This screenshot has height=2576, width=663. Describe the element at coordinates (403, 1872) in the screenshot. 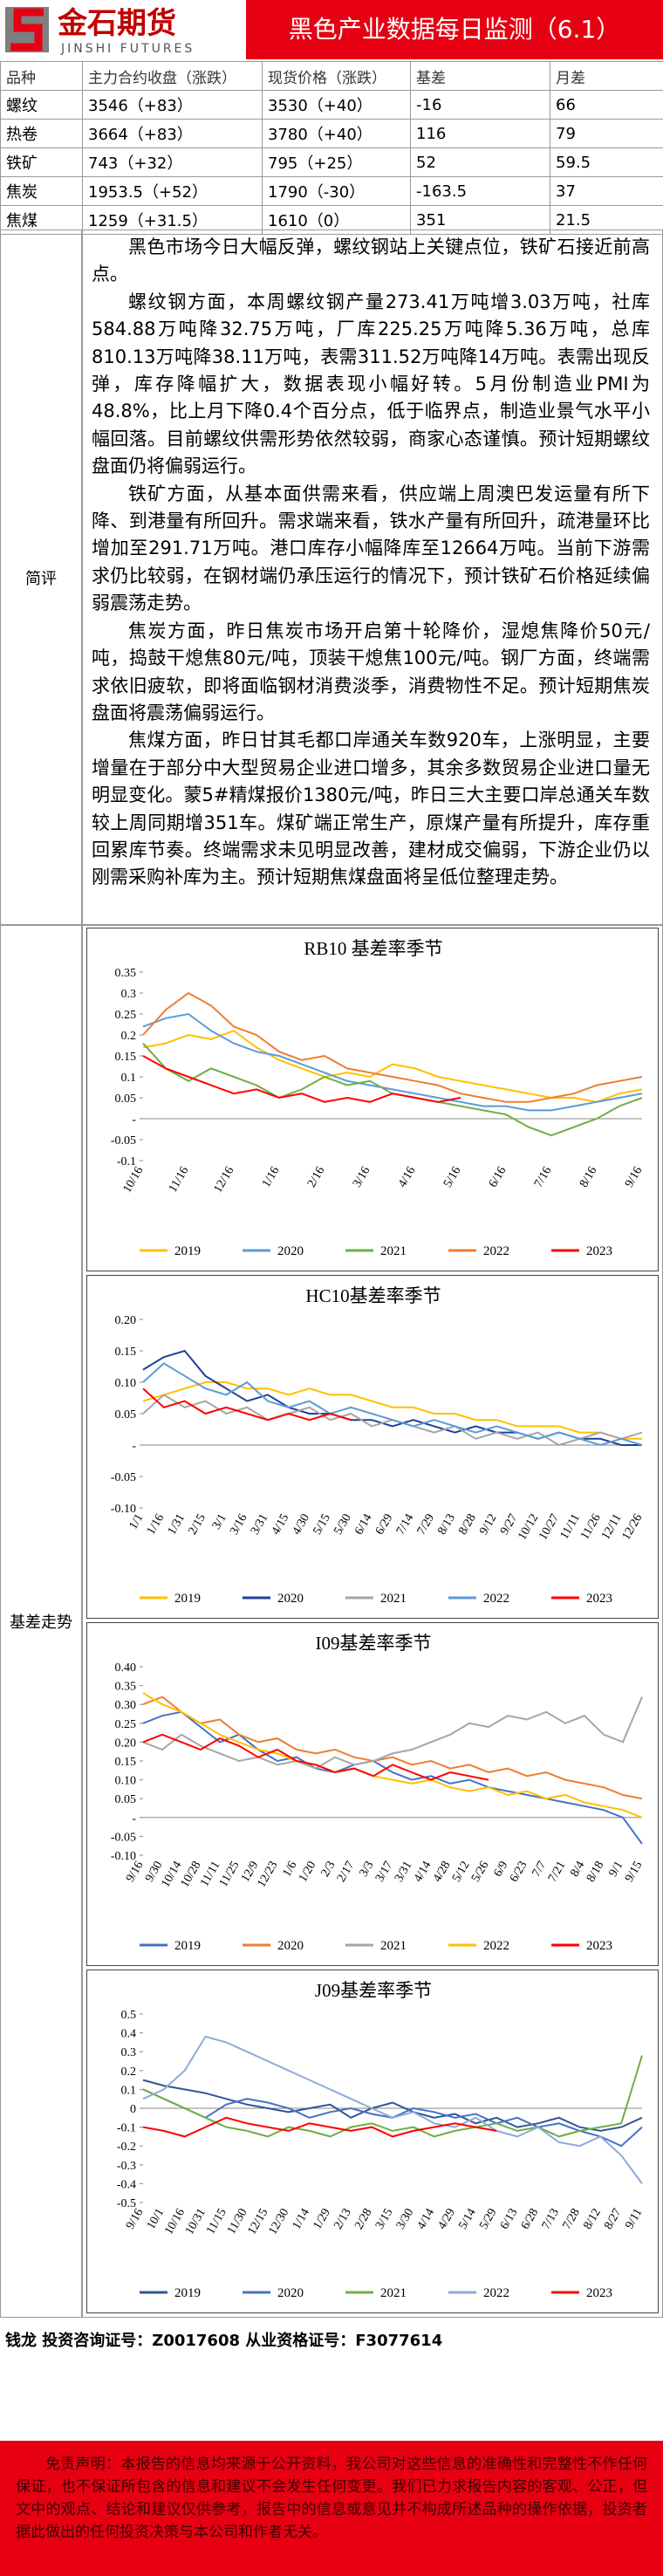

I see `x-tick-label: 3/31` at that location.